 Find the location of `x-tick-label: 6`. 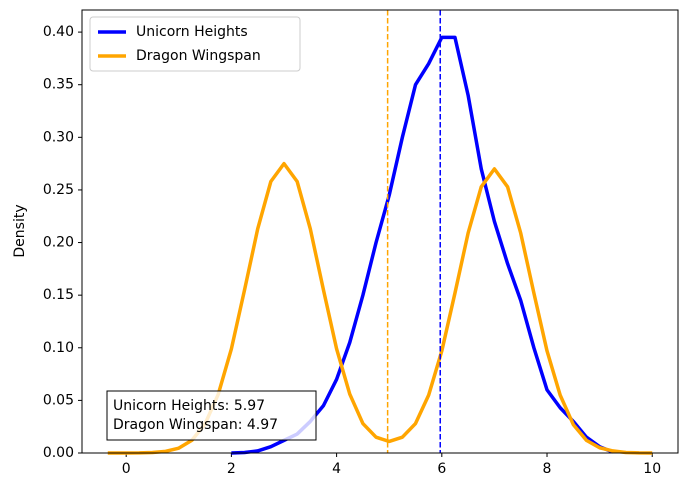

x-tick-label: 6 is located at coordinates (441, 469).